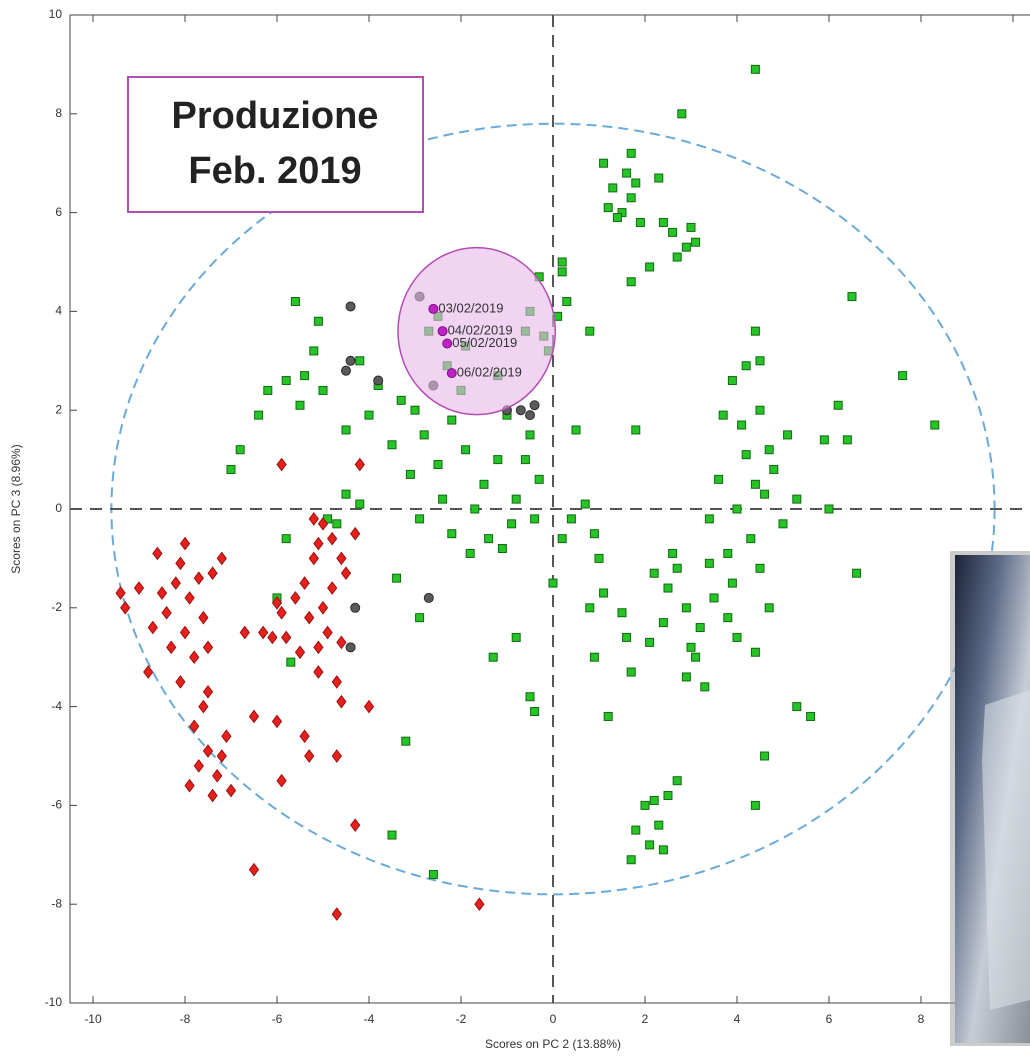 This screenshot has height=1064, width=1030. I want to click on point-label: 04/02/2019, so click(480, 330).